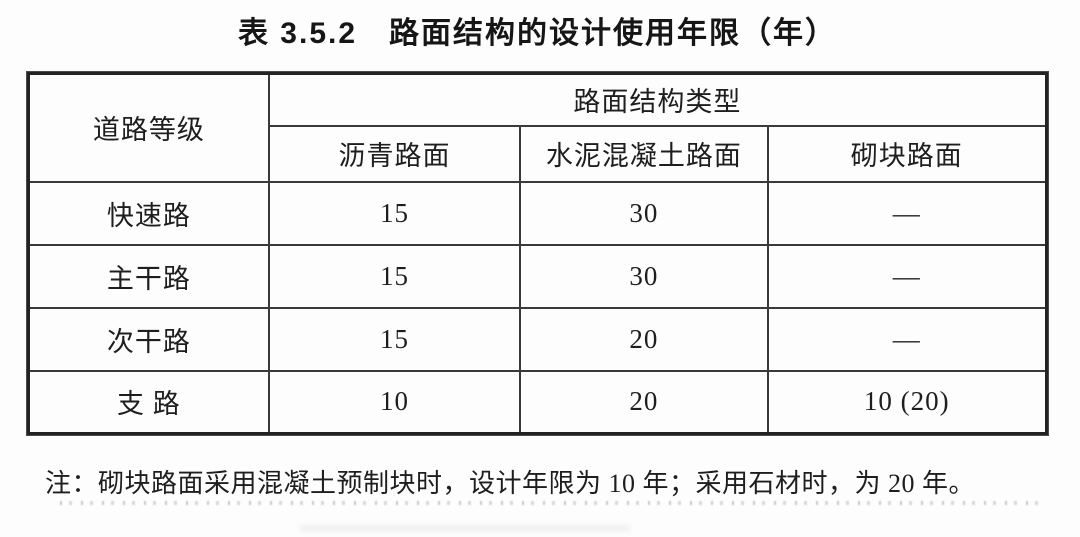 The width and height of the screenshot is (1080, 537). Describe the element at coordinates (394, 153) in the screenshot. I see `column-header-asphalt: 沥青路面` at that location.